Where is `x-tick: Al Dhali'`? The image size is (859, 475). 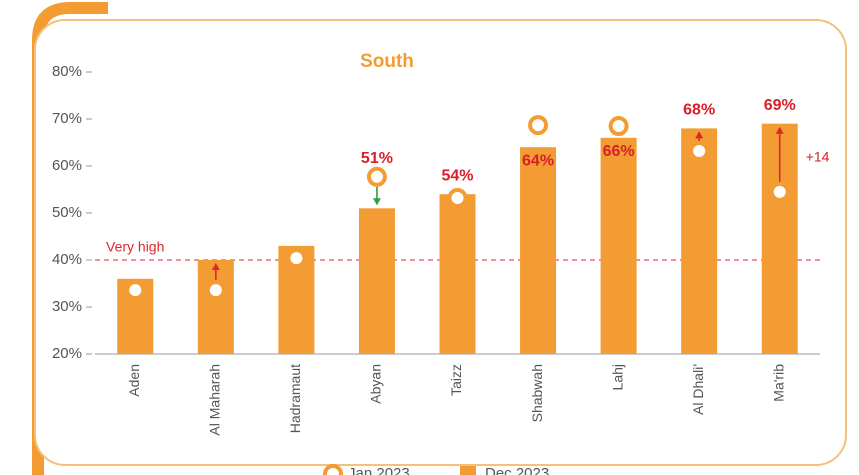 x-tick: Al Dhali' is located at coordinates (698, 389).